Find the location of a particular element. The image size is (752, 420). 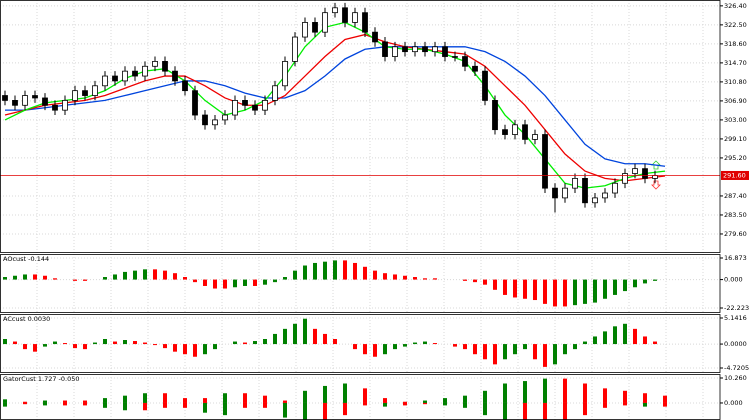

indicator-title: GatorCust 1.727 -0.050 is located at coordinates (41, 379).